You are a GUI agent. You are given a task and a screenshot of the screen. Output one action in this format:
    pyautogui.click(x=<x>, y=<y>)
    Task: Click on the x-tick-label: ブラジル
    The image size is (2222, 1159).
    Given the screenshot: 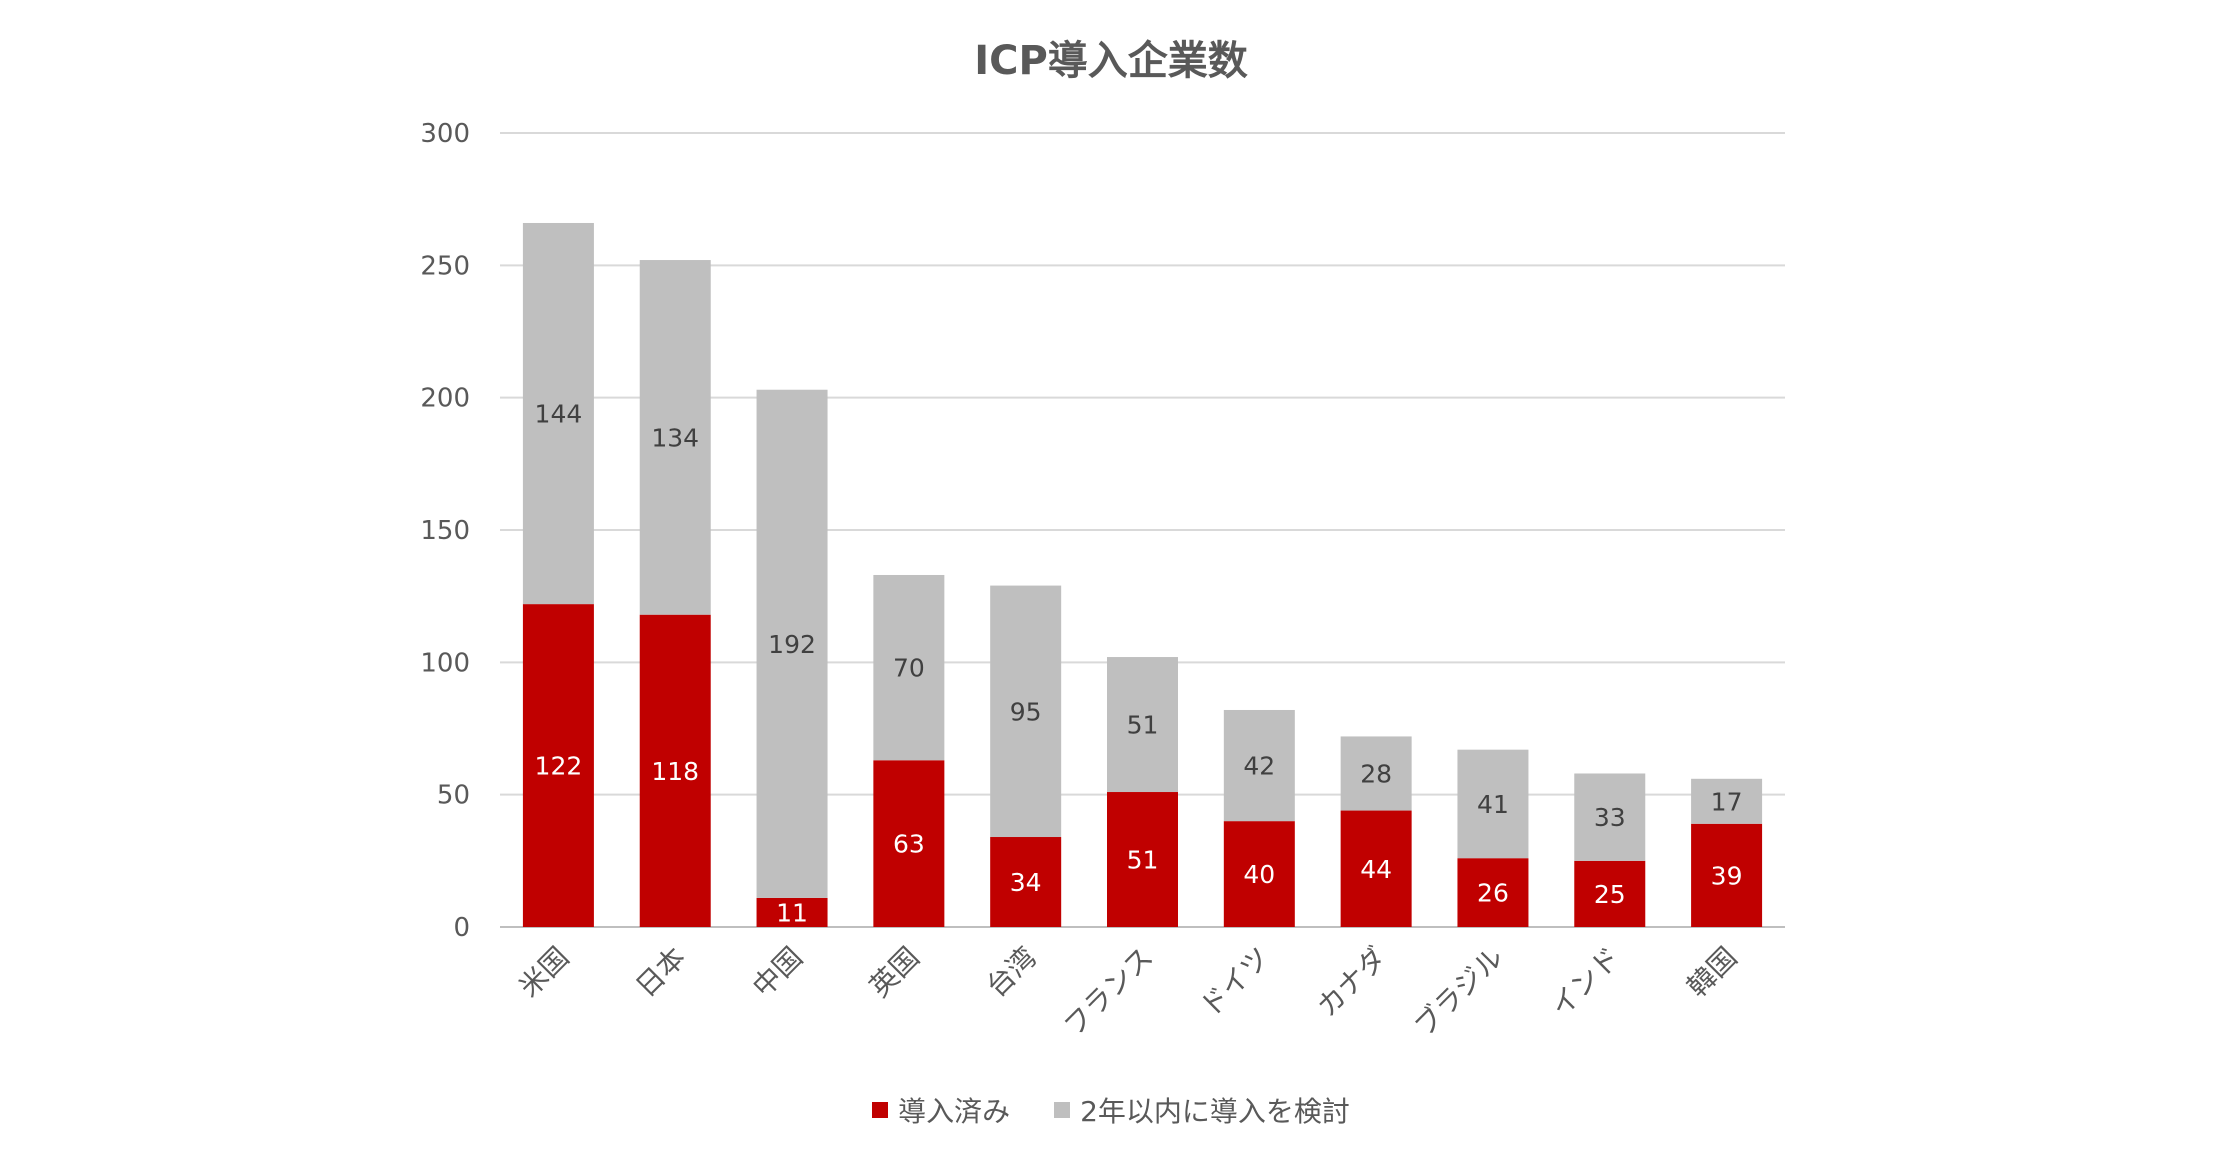 What is the action you would take?
    pyautogui.click(x=1459, y=992)
    